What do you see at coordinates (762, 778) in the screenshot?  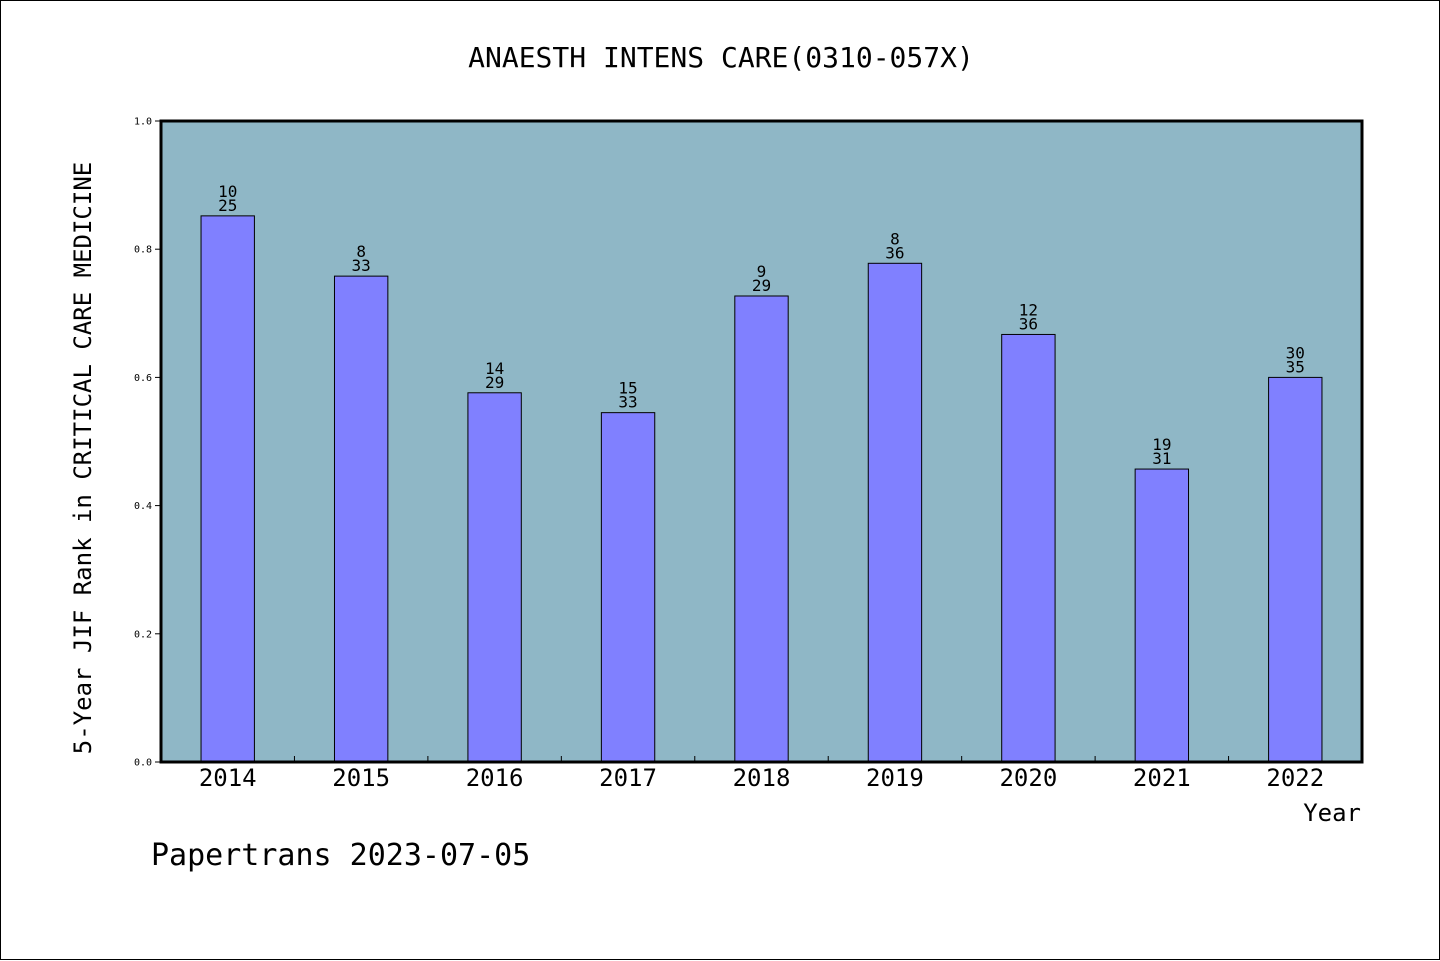 I see `x-tick-label: 2018` at bounding box center [762, 778].